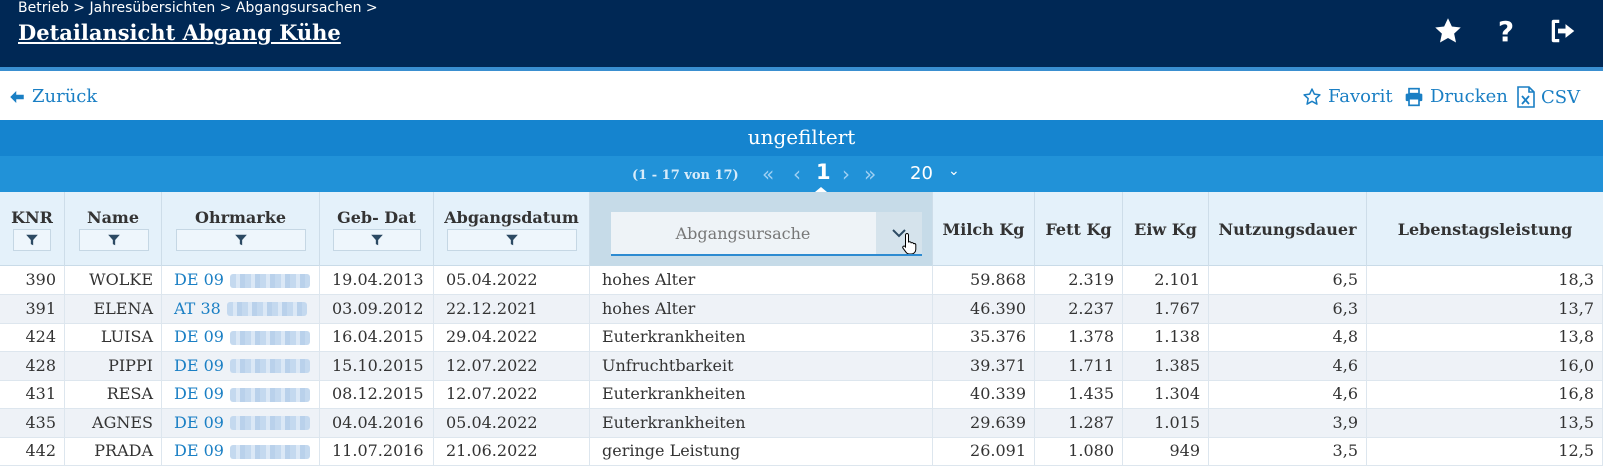 This screenshot has height=468, width=1603. Describe the element at coordinates (378, 279) in the screenshot. I see `cell-gebdat-text: 19.04.2013` at that location.